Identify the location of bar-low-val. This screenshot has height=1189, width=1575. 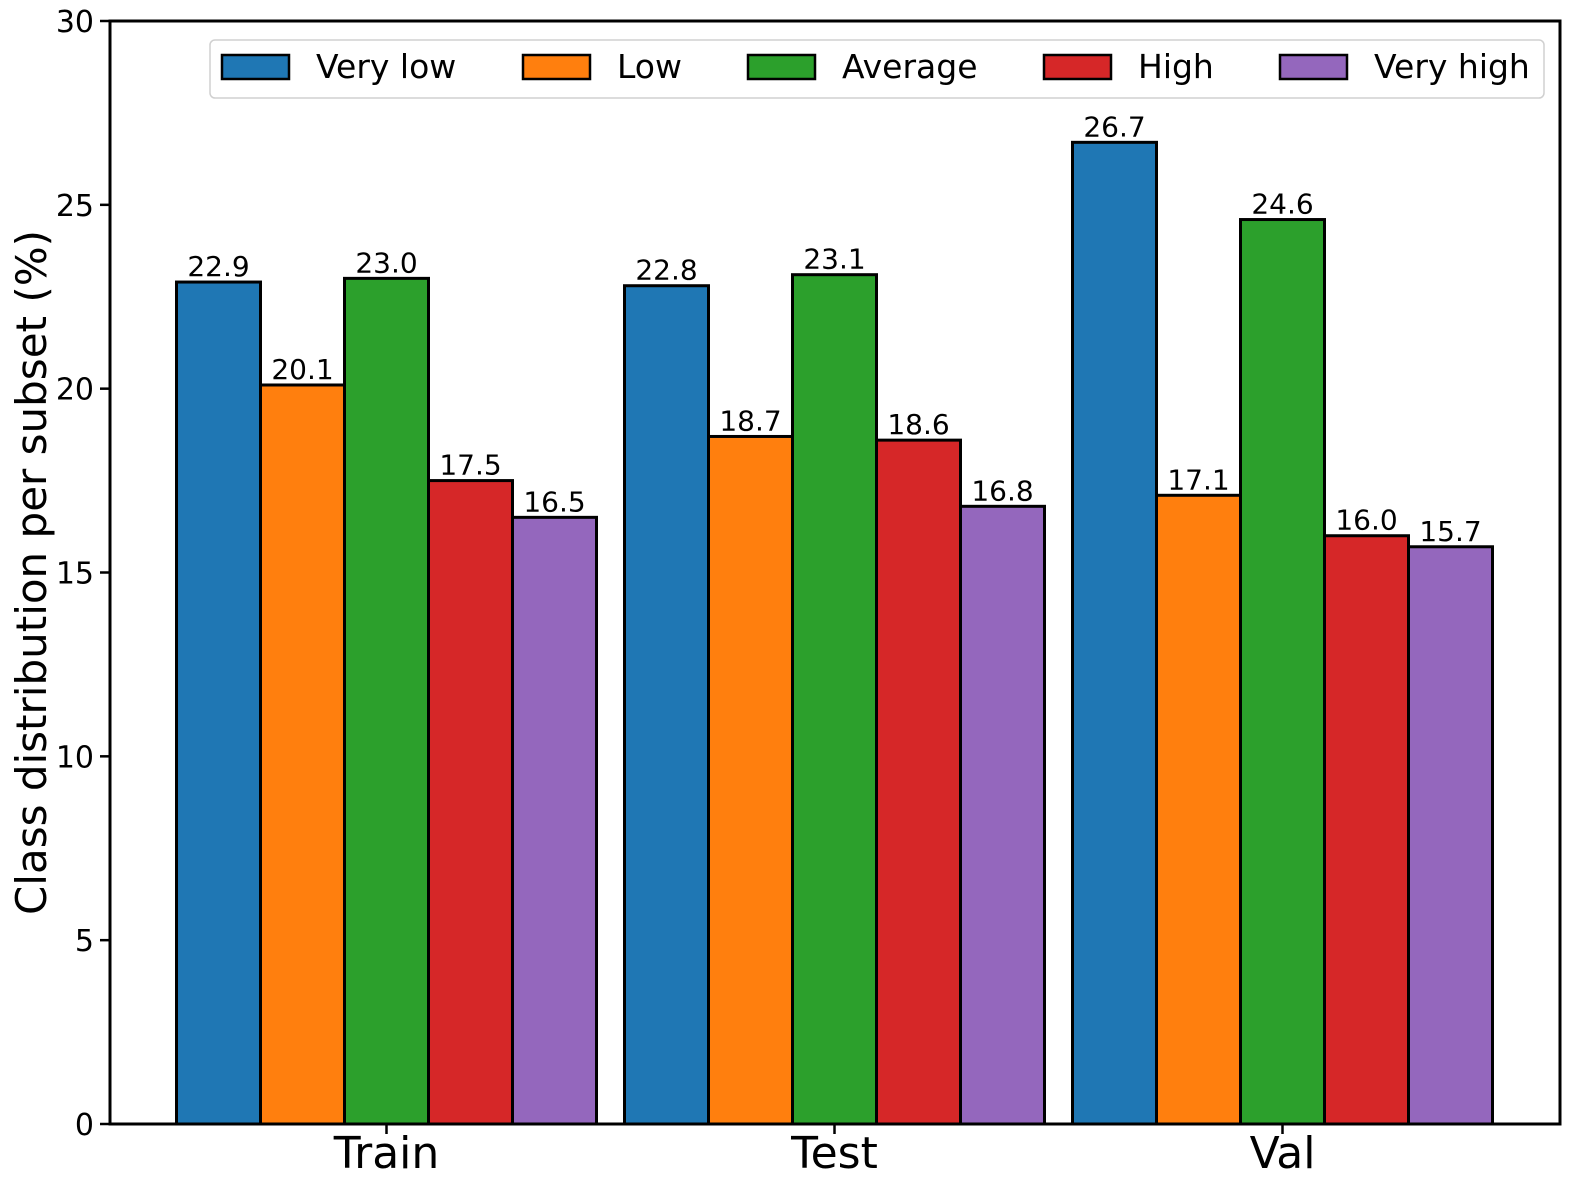
(1198, 809).